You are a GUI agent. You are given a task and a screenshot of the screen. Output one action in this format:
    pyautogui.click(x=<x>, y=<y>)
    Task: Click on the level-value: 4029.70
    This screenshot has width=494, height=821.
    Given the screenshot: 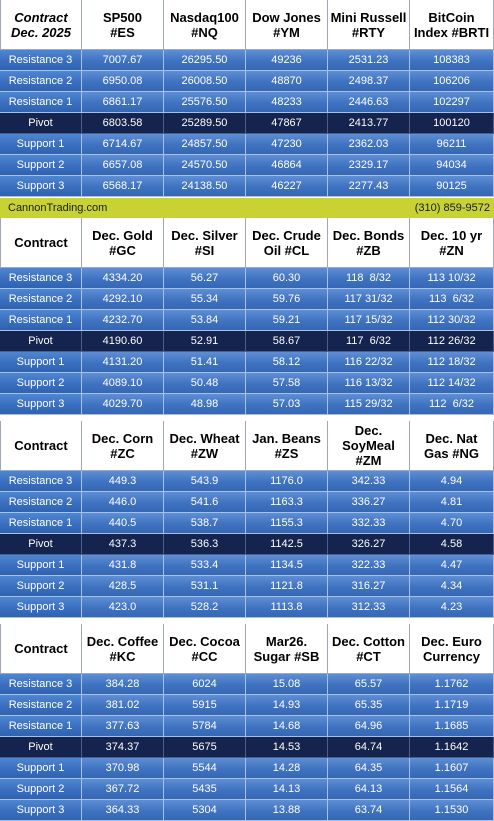 What is the action you would take?
    pyautogui.click(x=123, y=404)
    